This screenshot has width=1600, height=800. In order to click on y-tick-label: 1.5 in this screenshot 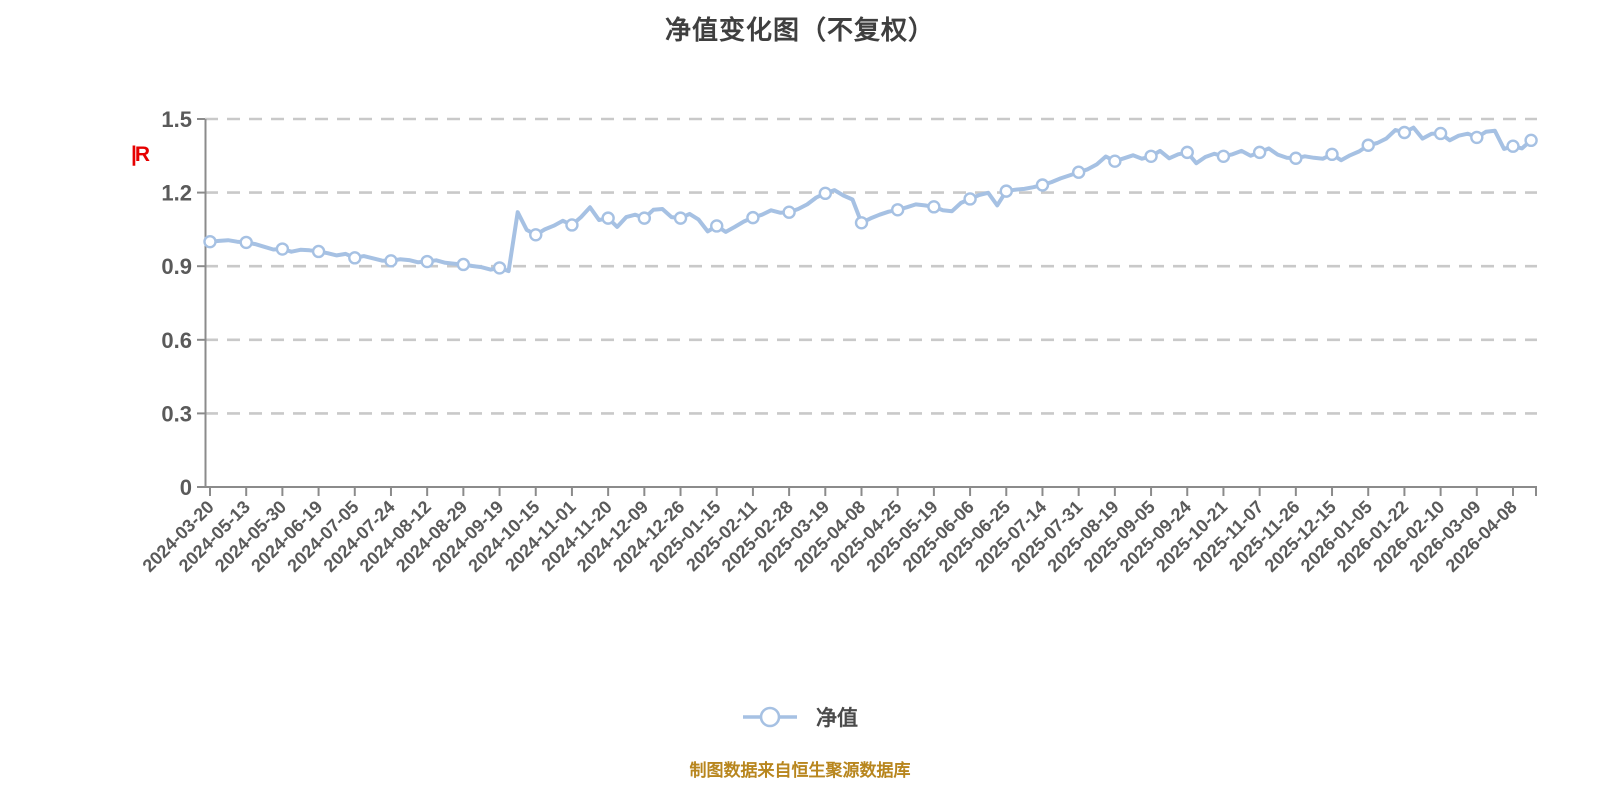, I will do `click(176, 119)`.